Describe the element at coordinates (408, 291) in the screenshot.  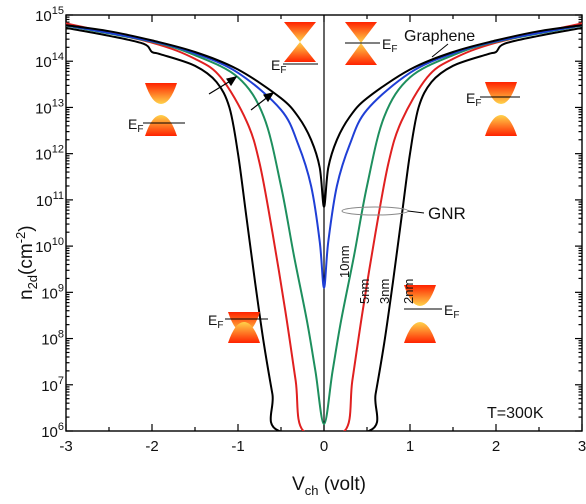
I see `width-label-2nm: 2nm` at that location.